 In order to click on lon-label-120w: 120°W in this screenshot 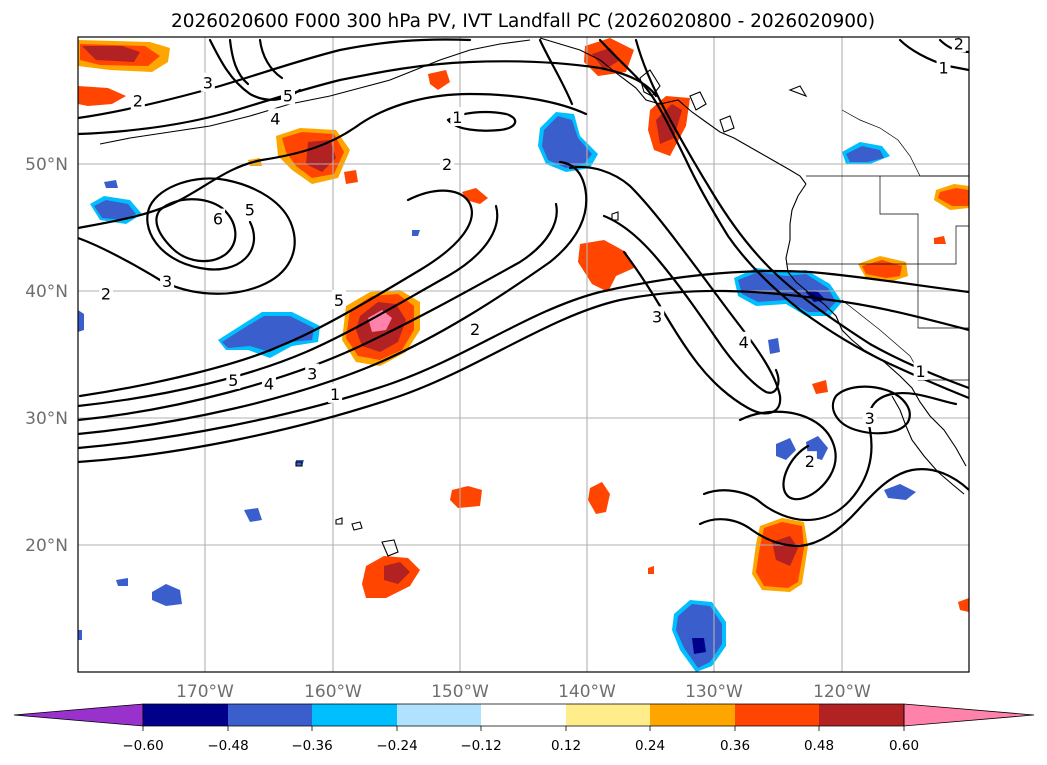, I will do `click(842, 692)`.